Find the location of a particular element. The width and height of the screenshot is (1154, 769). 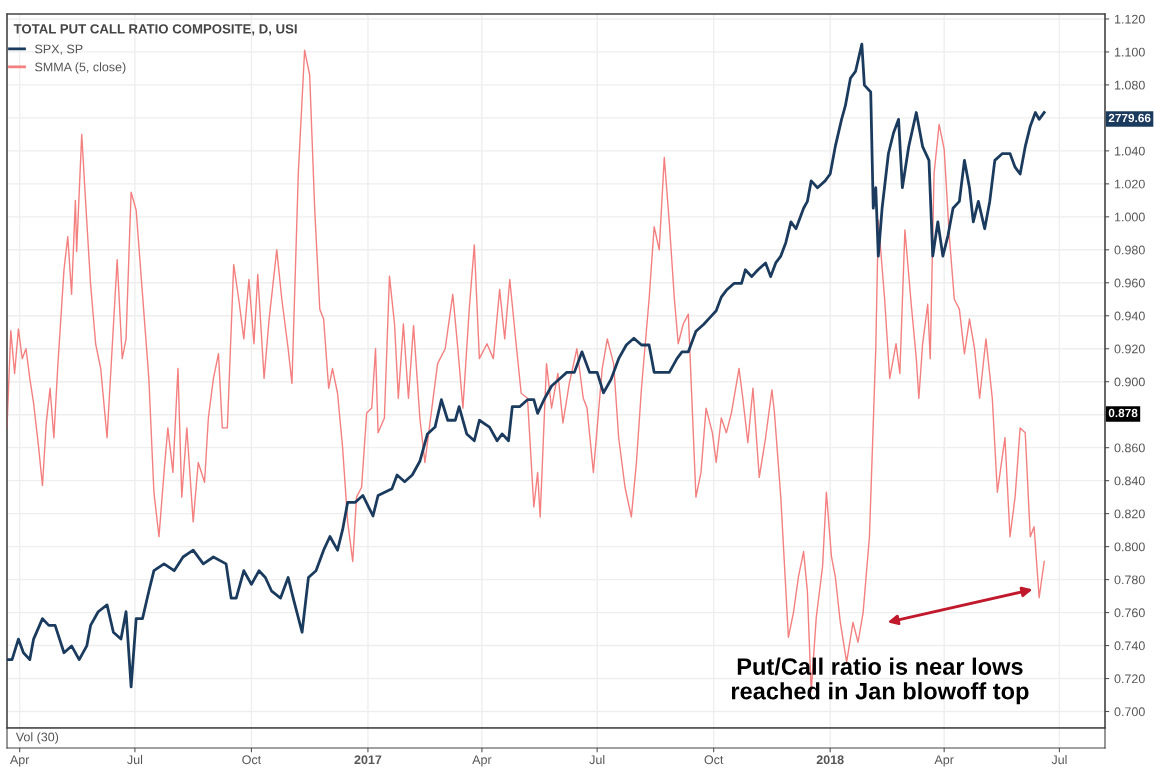

y-tick-label: 0.960 is located at coordinates (1129, 283).